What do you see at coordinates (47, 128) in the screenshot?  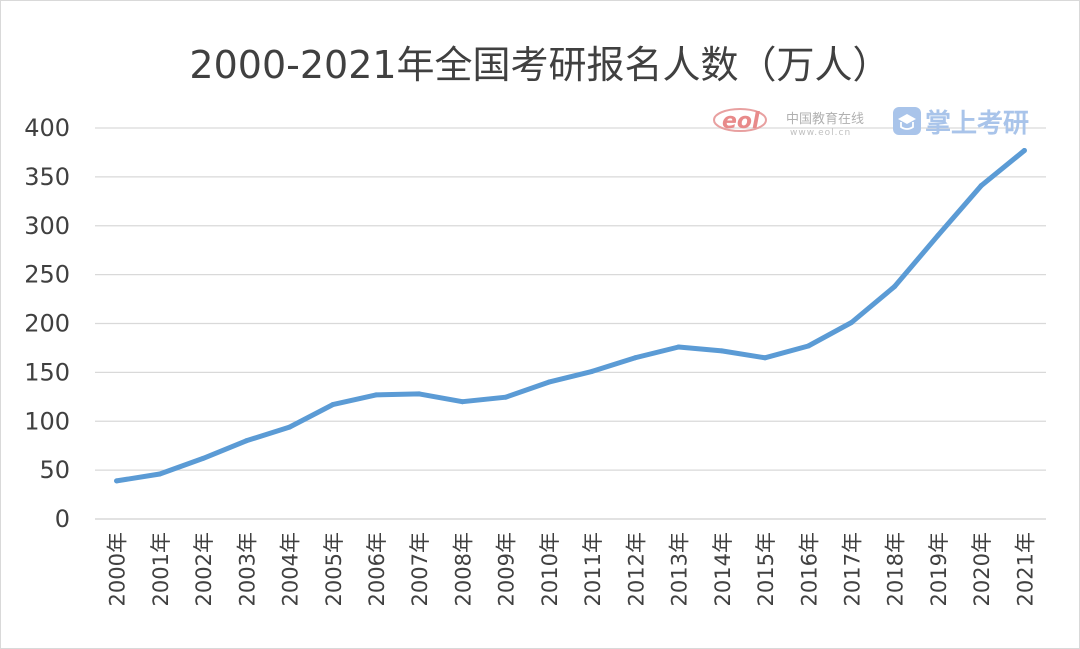 I see `y-tick-label: 400` at bounding box center [47, 128].